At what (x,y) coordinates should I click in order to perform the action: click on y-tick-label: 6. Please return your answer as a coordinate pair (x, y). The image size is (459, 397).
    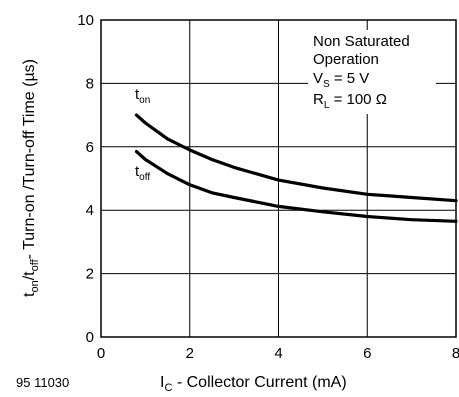
    Looking at the image, I should click on (90, 147).